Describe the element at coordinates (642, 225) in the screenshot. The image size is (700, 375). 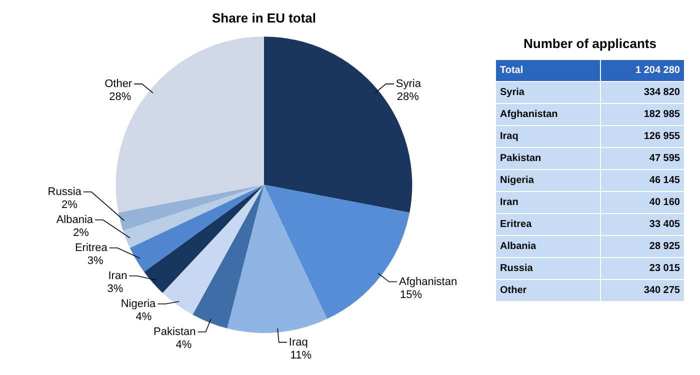
I see `data-label: 33 405` at that location.